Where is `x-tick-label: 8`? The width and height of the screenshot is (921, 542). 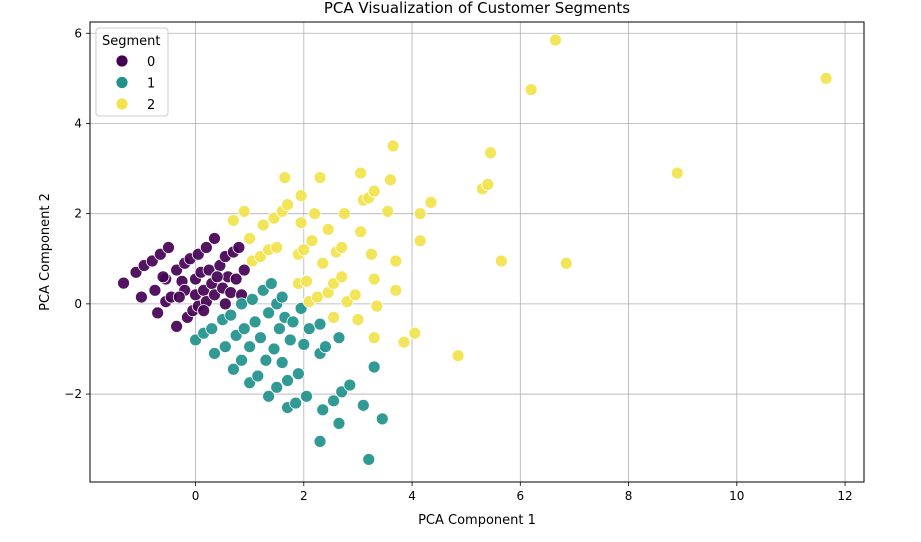
x-tick-label: 8 is located at coordinates (629, 496).